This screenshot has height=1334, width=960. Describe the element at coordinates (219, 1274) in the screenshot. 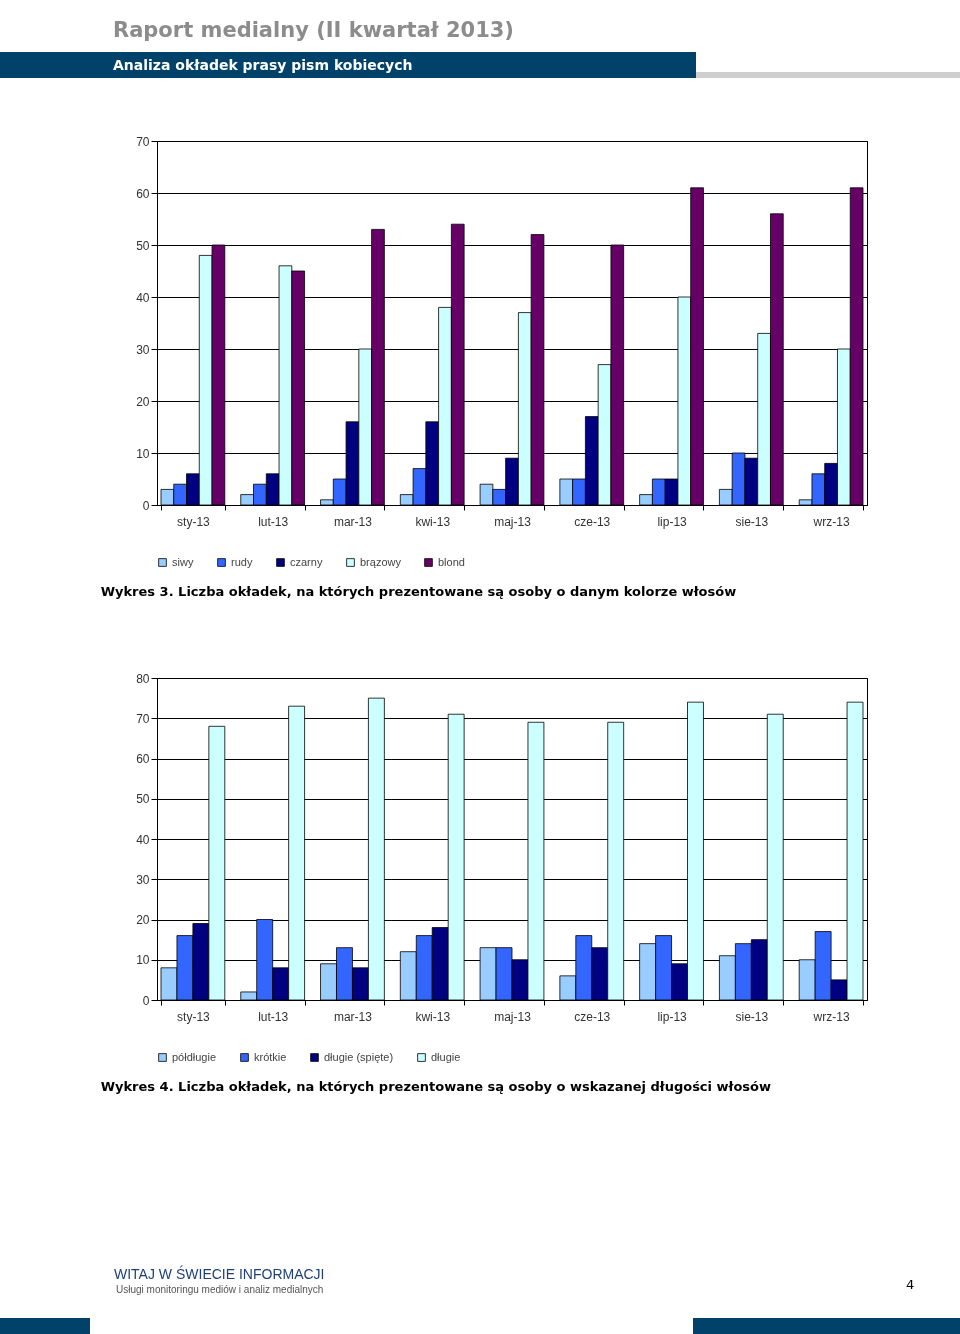

I see `text: WITAJ W ŚWIECIE INFORMACJI` at that location.